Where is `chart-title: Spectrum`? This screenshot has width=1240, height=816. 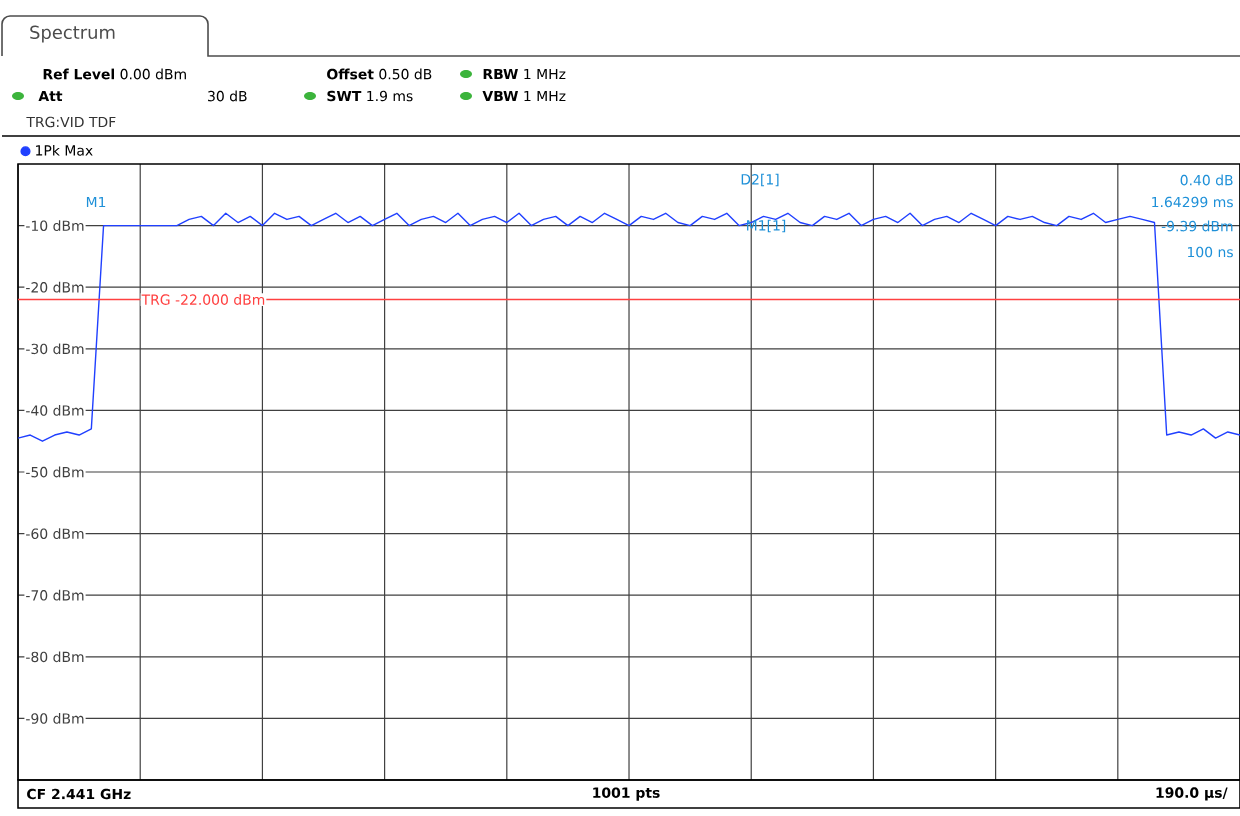 chart-title: Spectrum is located at coordinates (72, 34).